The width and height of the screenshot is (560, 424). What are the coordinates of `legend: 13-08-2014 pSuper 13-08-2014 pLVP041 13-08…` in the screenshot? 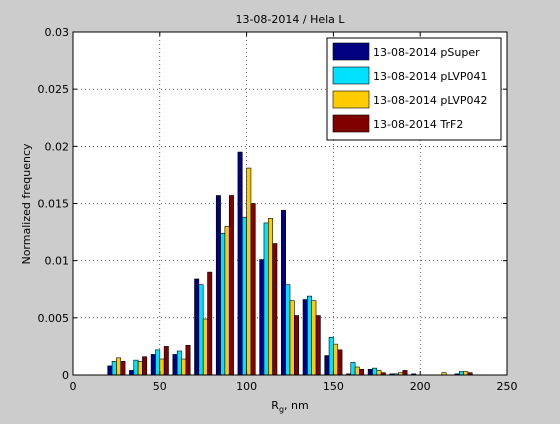 It's located at (414, 89).